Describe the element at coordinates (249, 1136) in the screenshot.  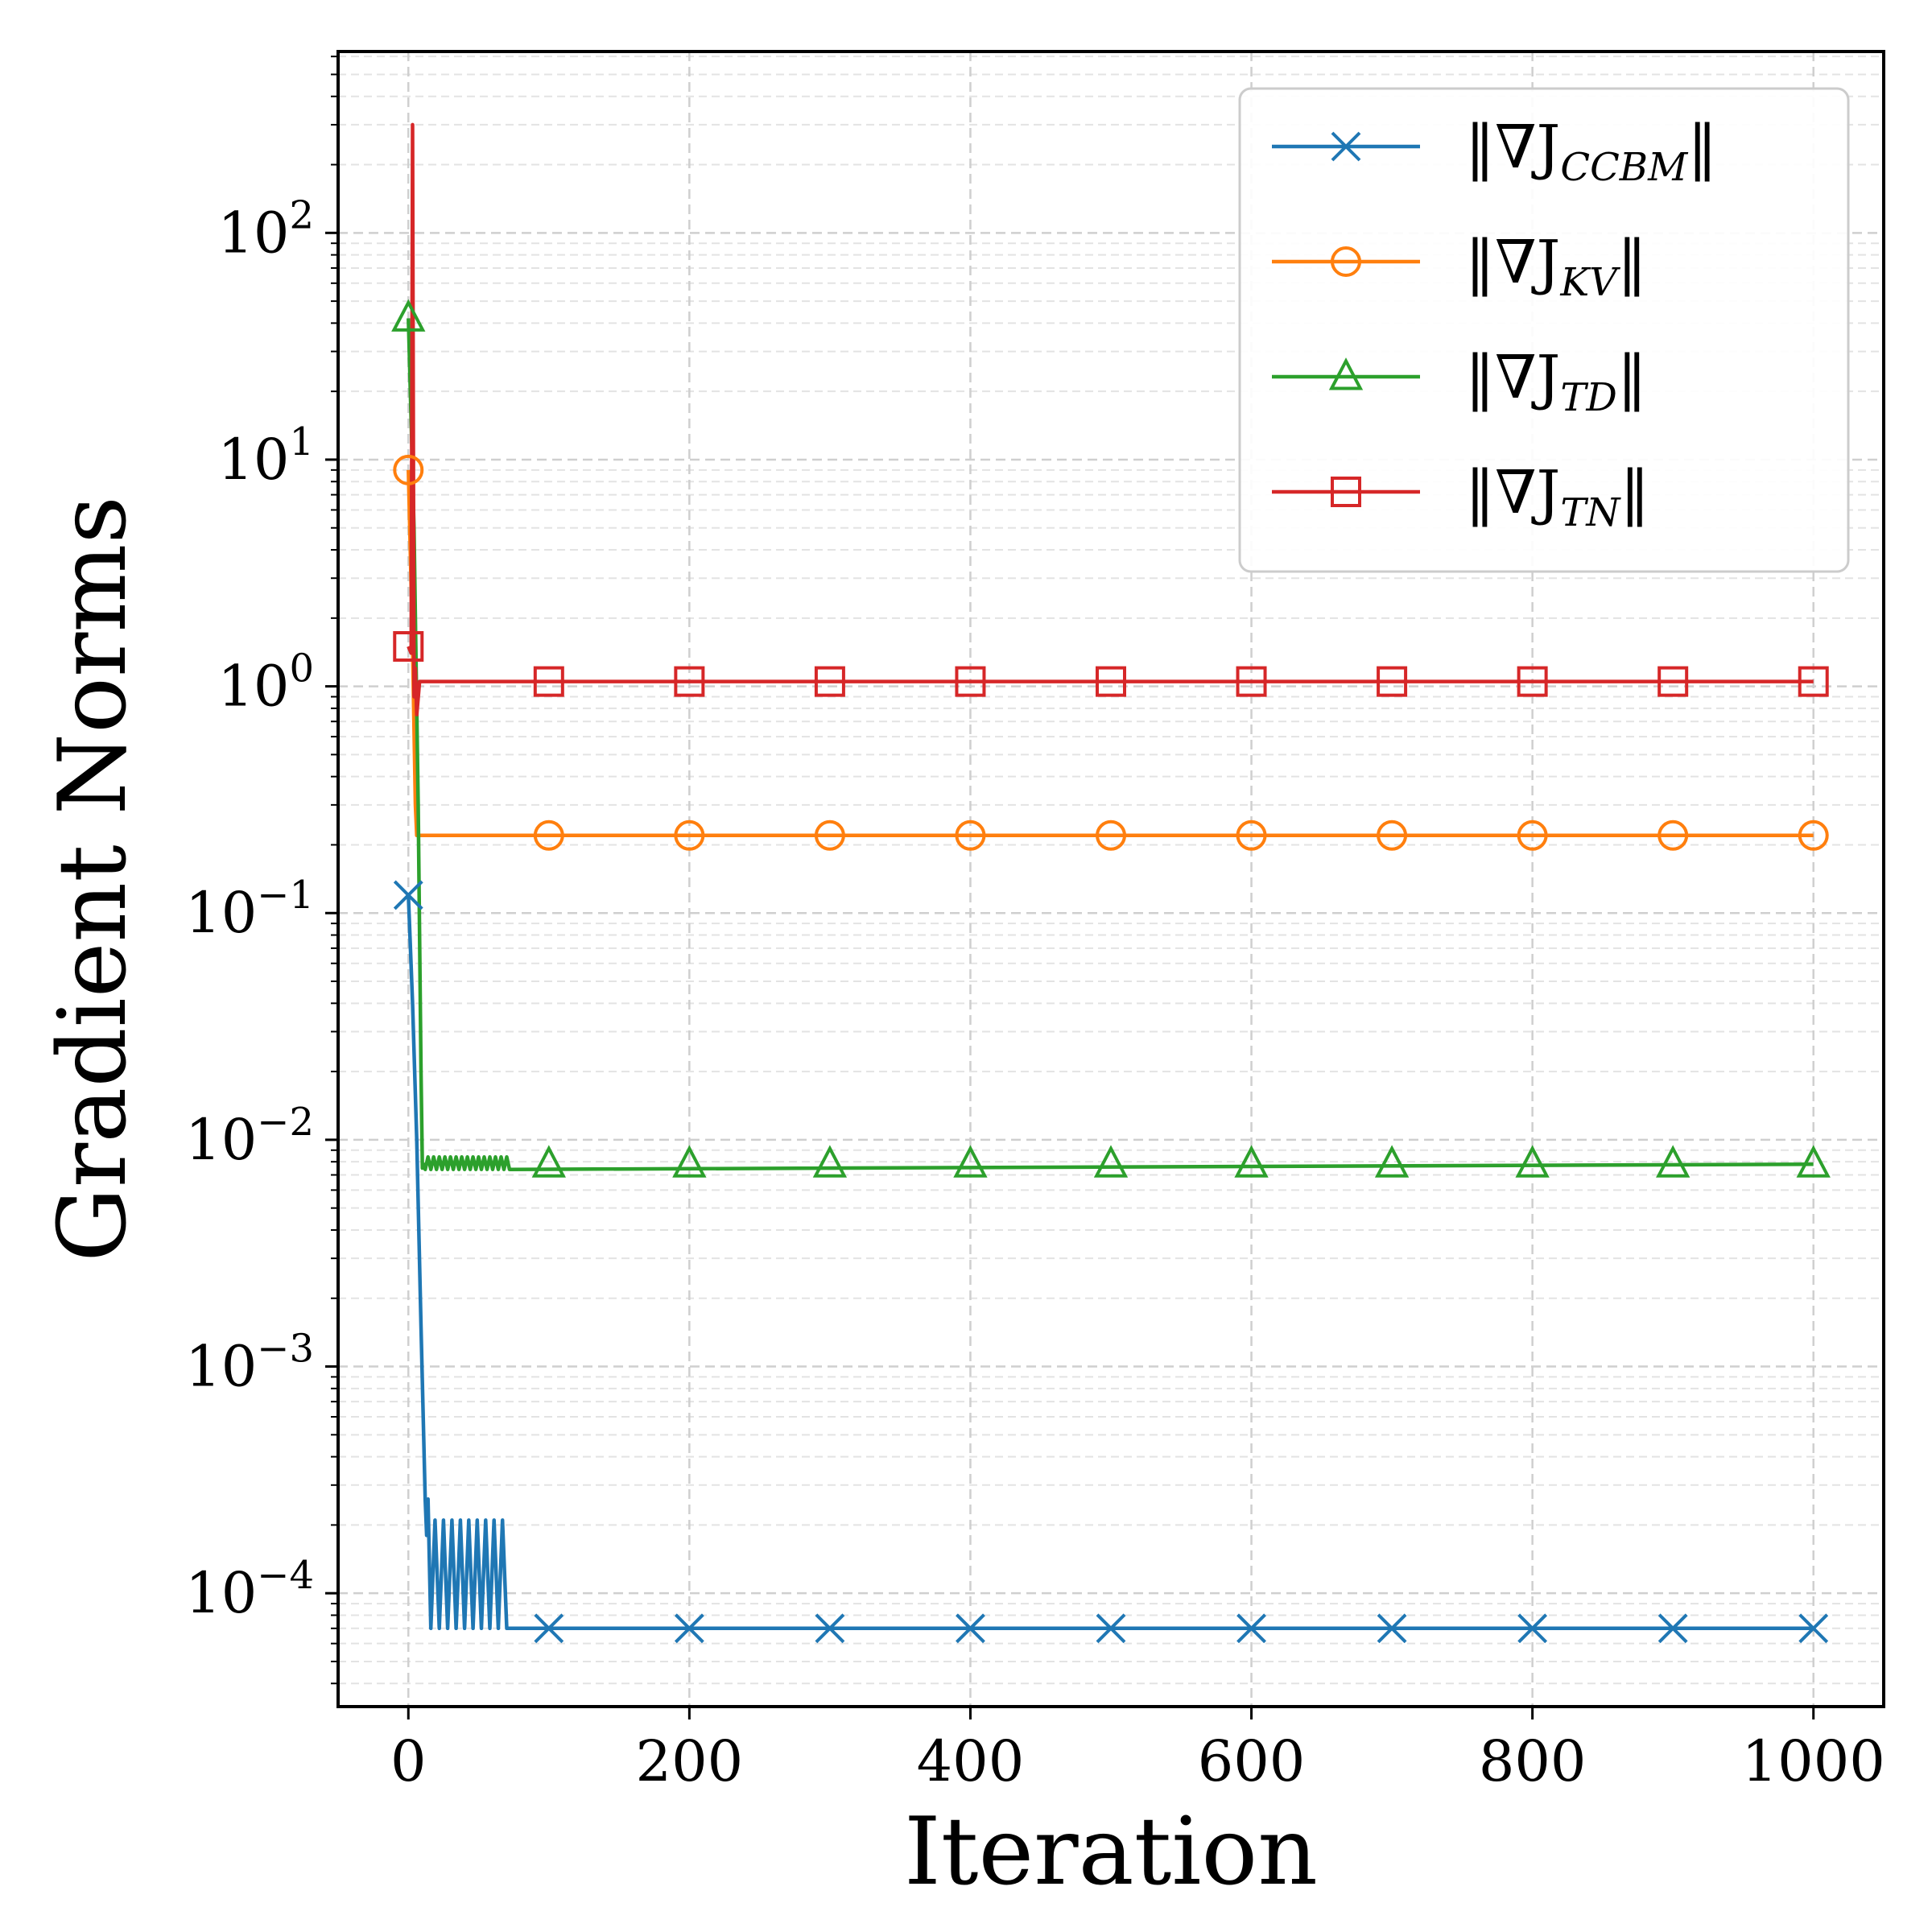
I see `y-tick-label: 10⁻²` at that location.